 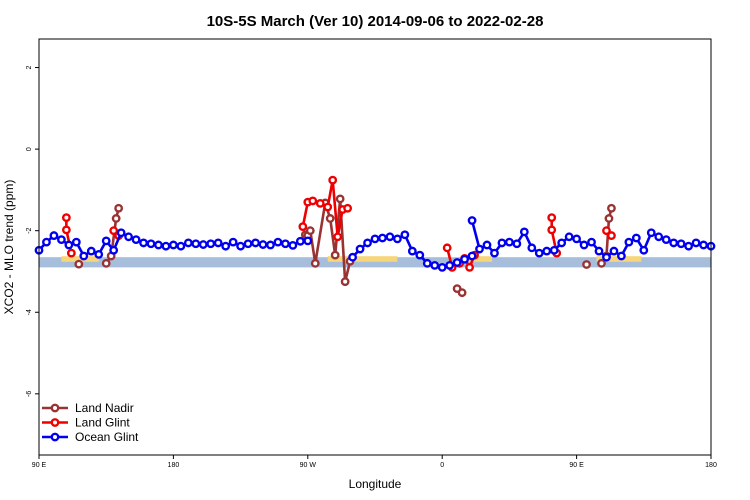 What do you see at coordinates (29, 394) in the screenshot?
I see `y-tick-label: -6` at bounding box center [29, 394].